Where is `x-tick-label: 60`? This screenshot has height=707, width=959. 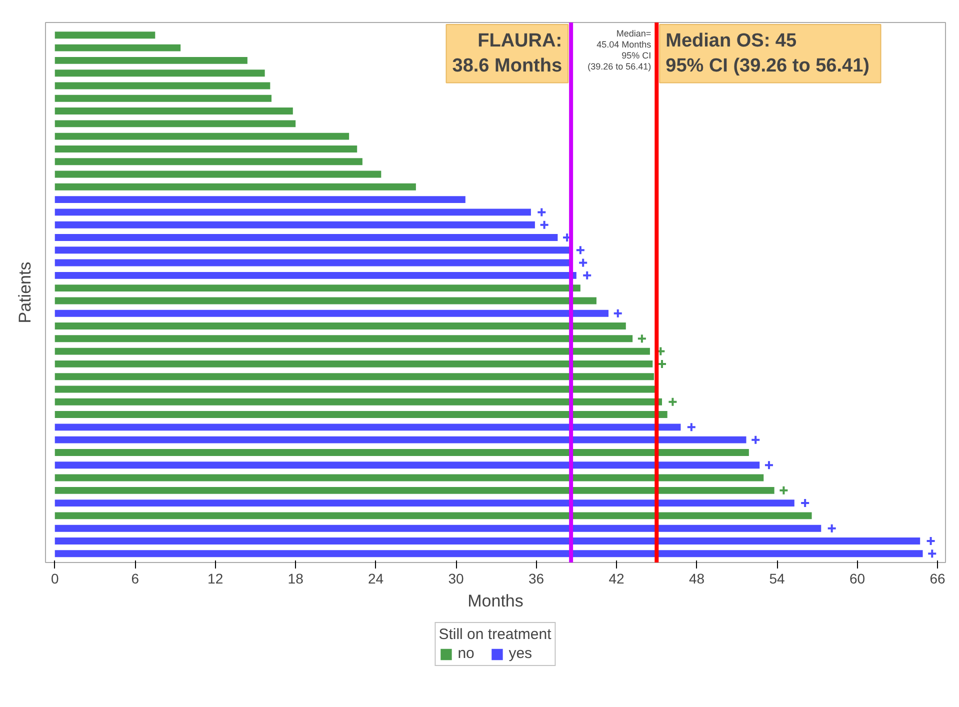 x-tick-label: 60 is located at coordinates (857, 578).